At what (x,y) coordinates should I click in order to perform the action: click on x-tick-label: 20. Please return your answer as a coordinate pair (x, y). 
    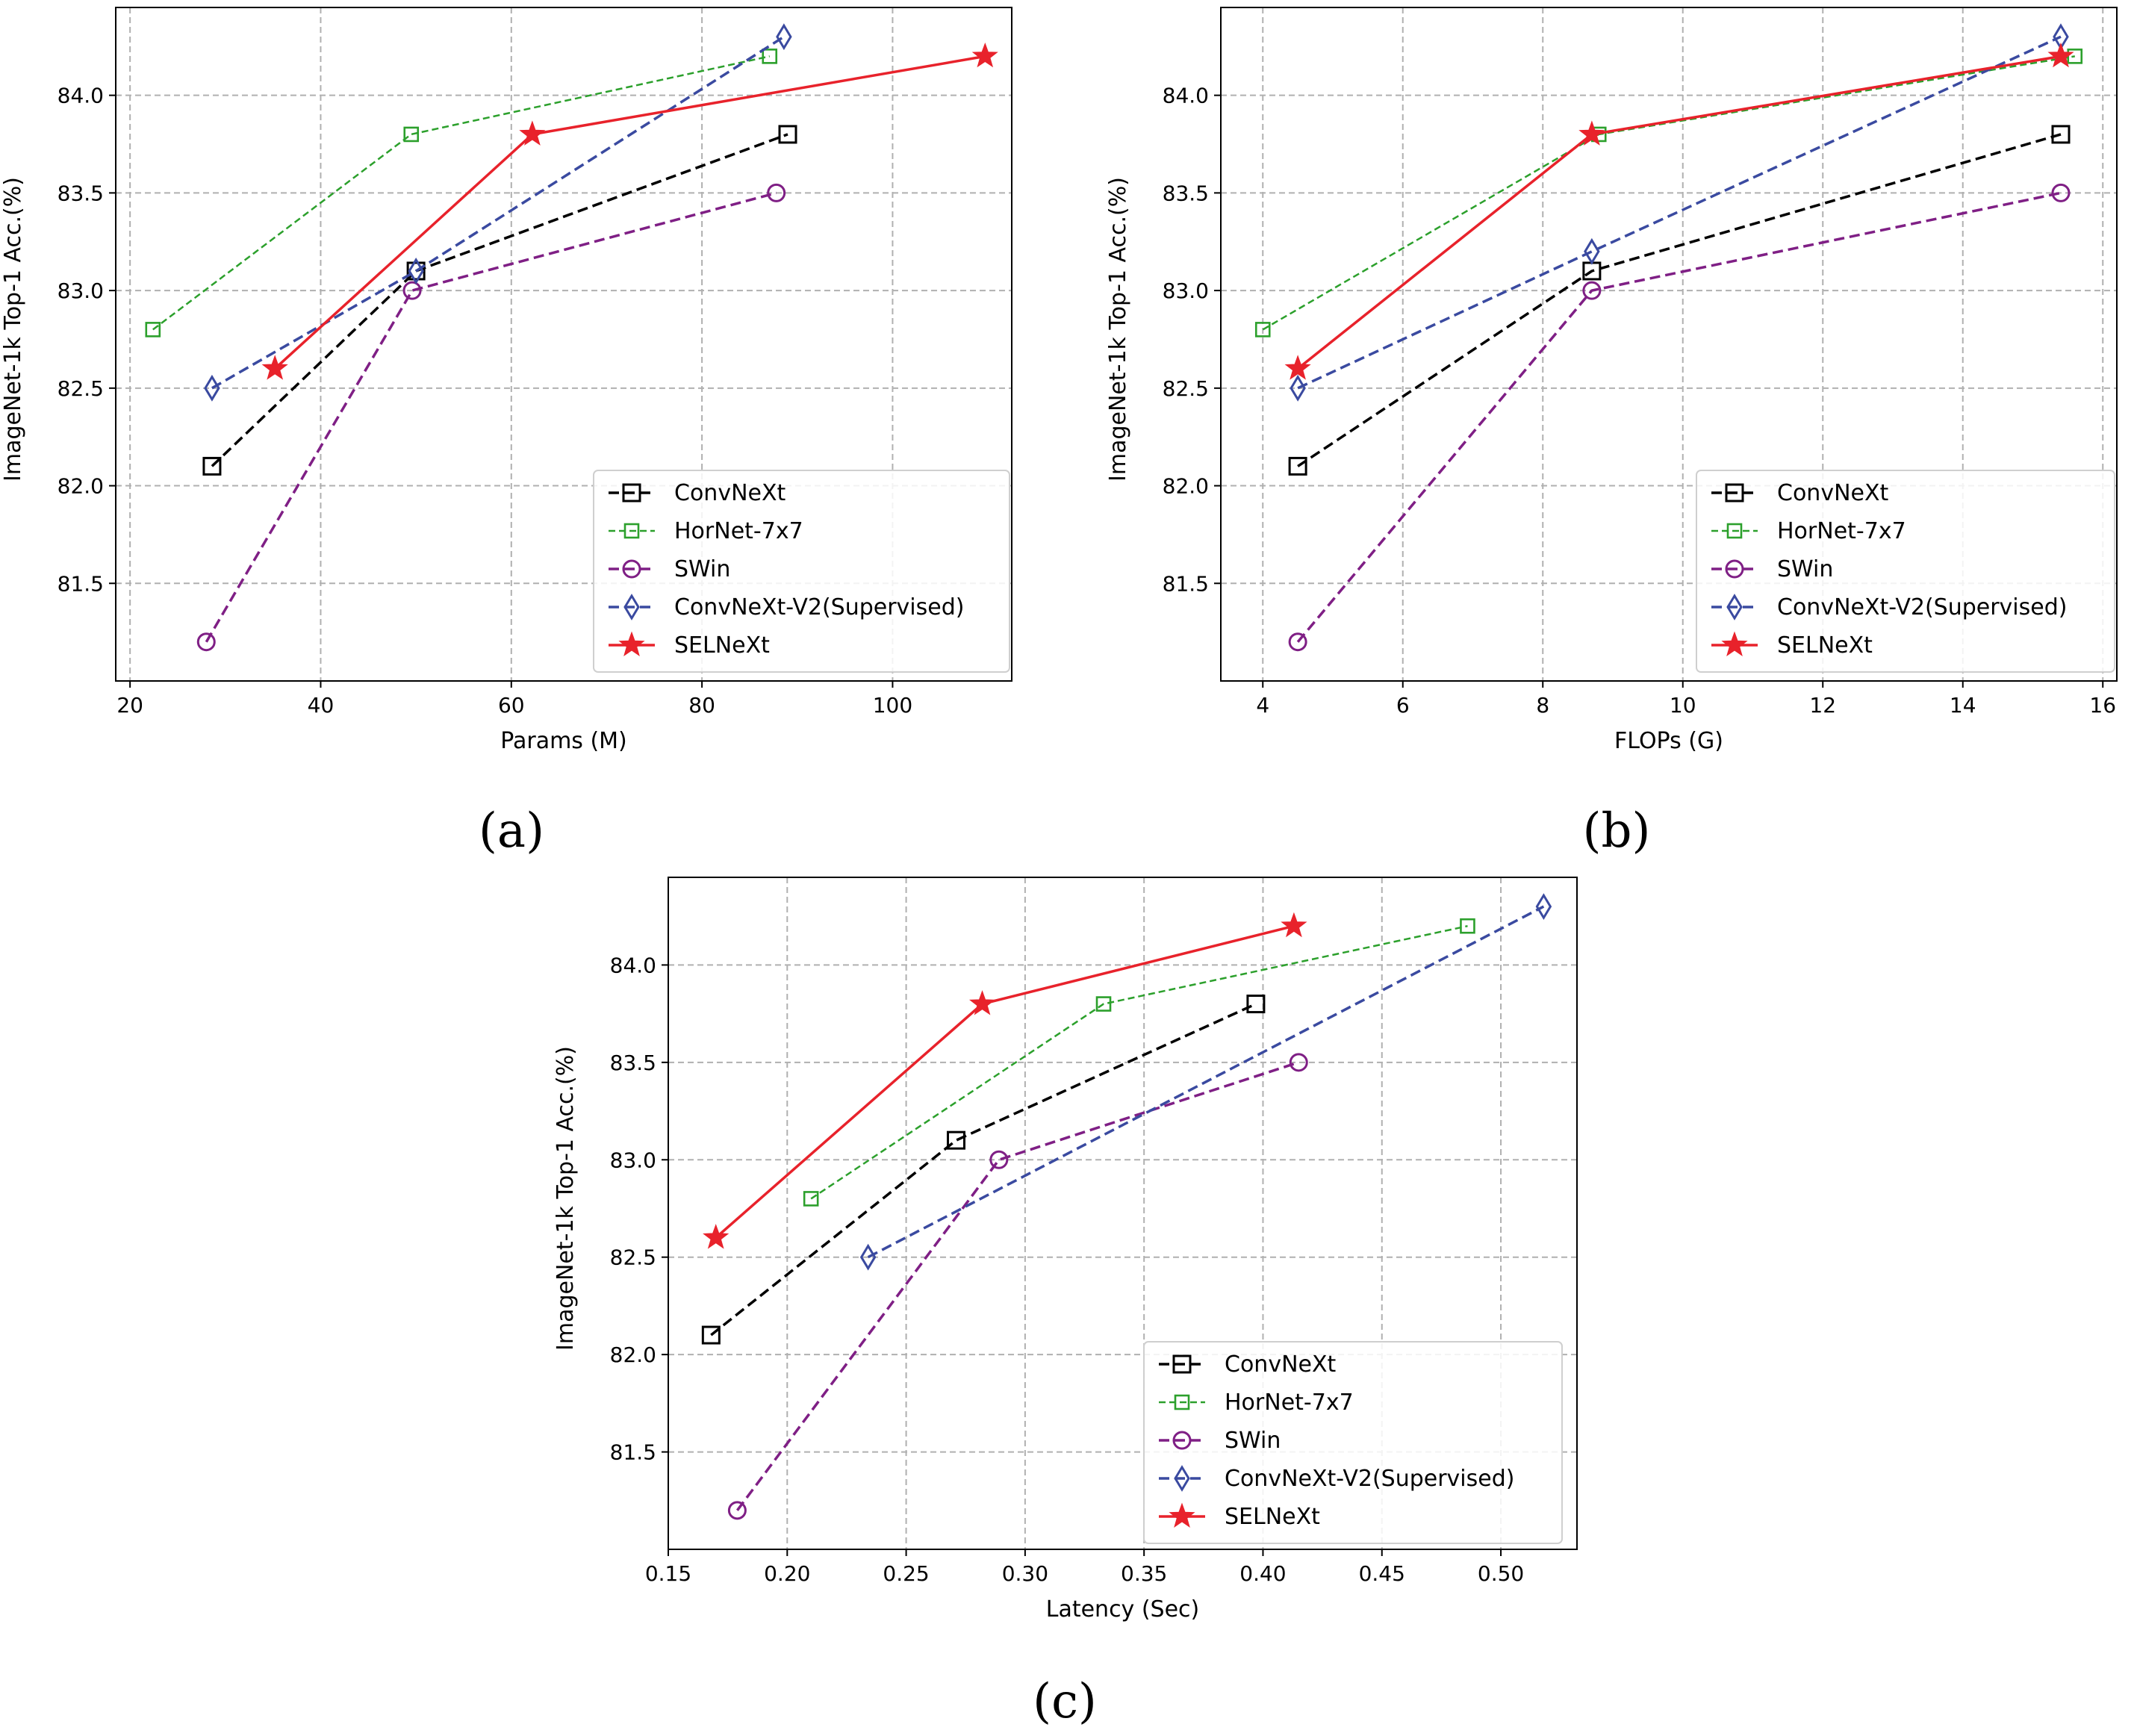
    Looking at the image, I should click on (129, 705).